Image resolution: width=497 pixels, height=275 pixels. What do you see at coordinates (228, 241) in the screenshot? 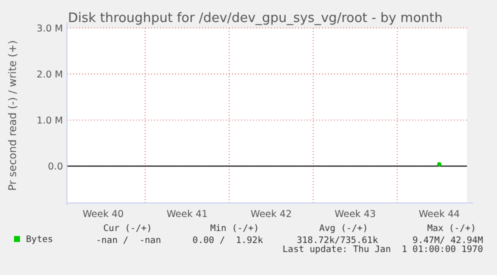
I see `text: 0.00 / 1.92k` at bounding box center [228, 241].